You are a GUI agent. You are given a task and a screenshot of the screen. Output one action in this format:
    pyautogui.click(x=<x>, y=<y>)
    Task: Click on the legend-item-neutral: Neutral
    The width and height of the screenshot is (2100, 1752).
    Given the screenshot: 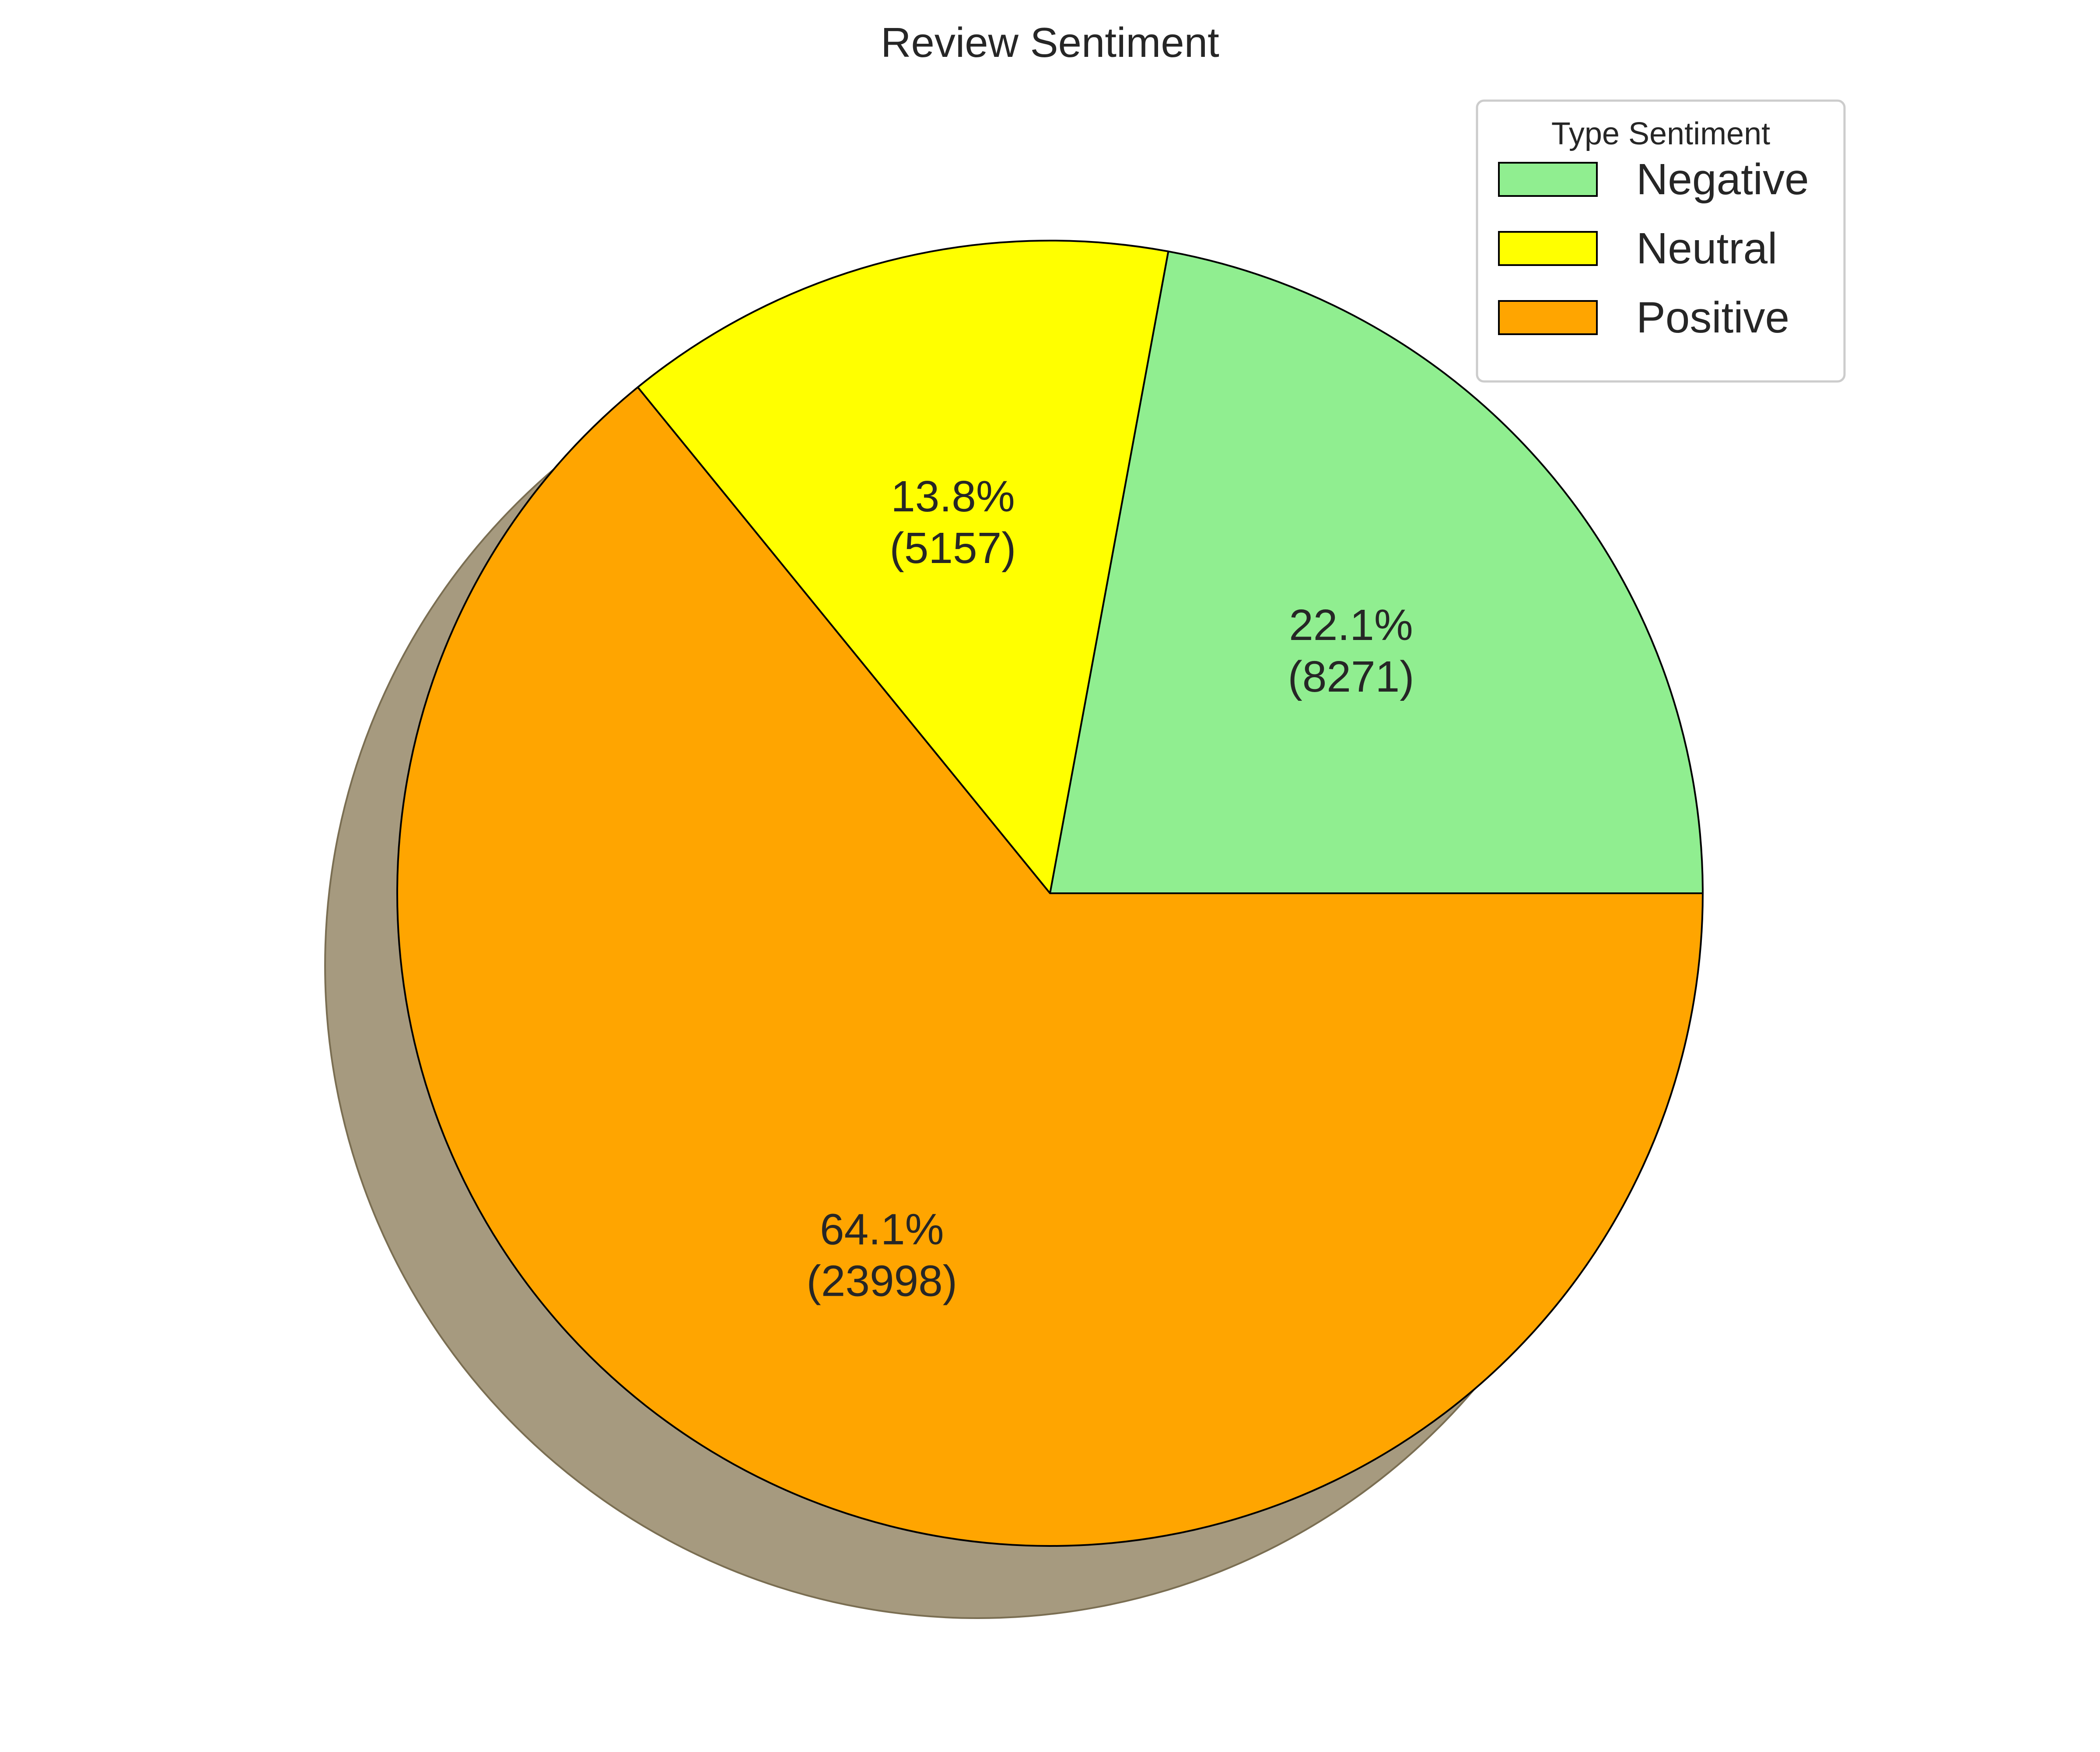 What is the action you would take?
    pyautogui.click(x=1637, y=248)
    